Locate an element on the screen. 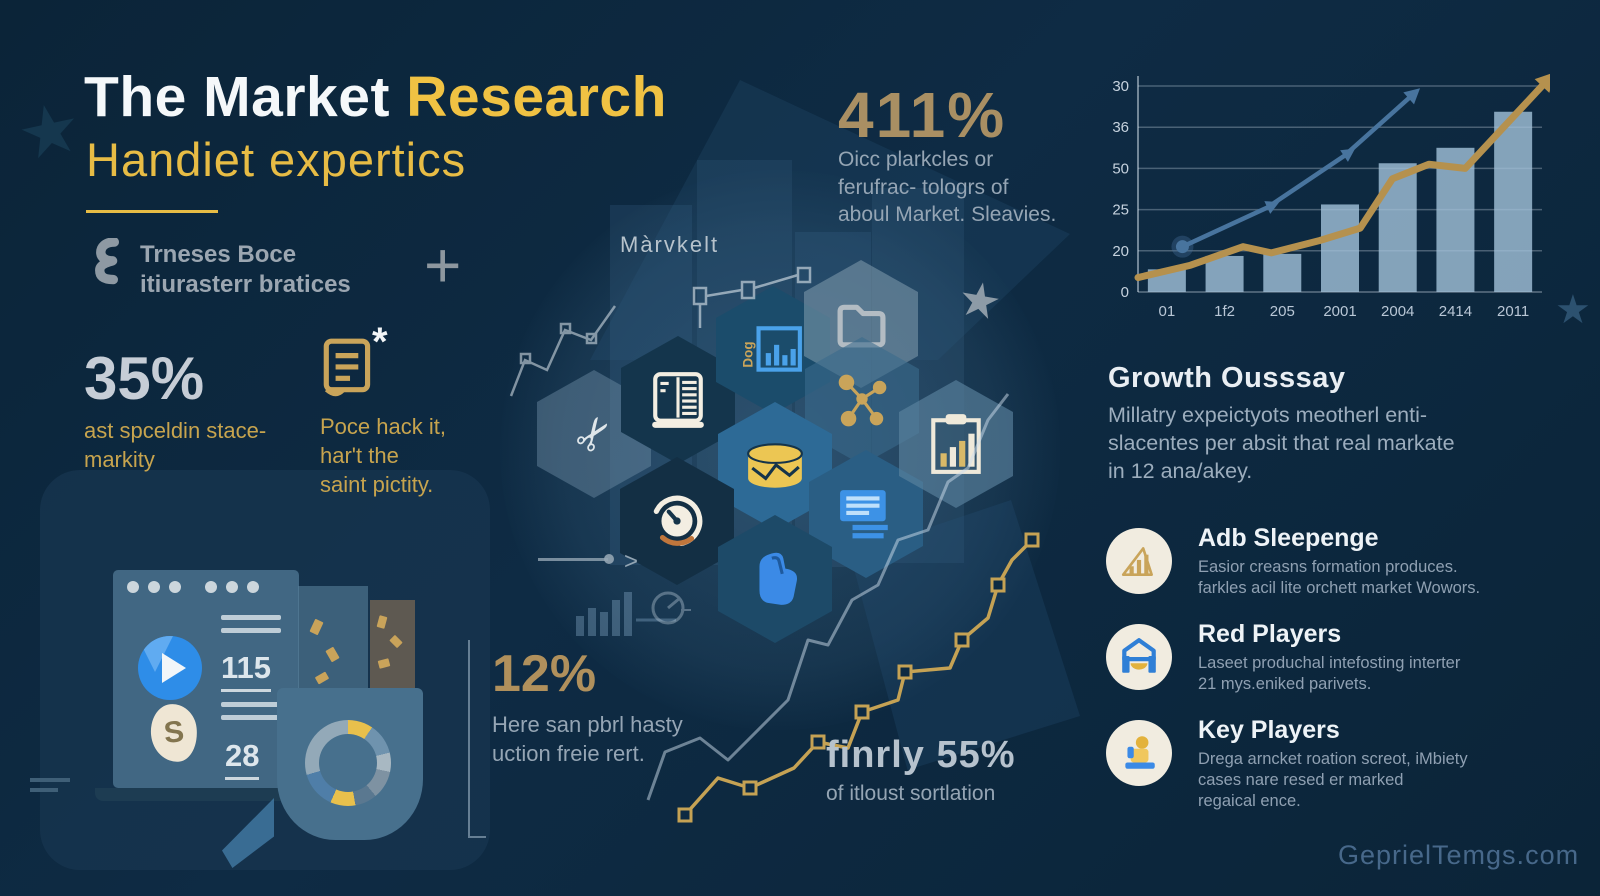  mockup-stat-a: 115 is located at coordinates (246, 671).